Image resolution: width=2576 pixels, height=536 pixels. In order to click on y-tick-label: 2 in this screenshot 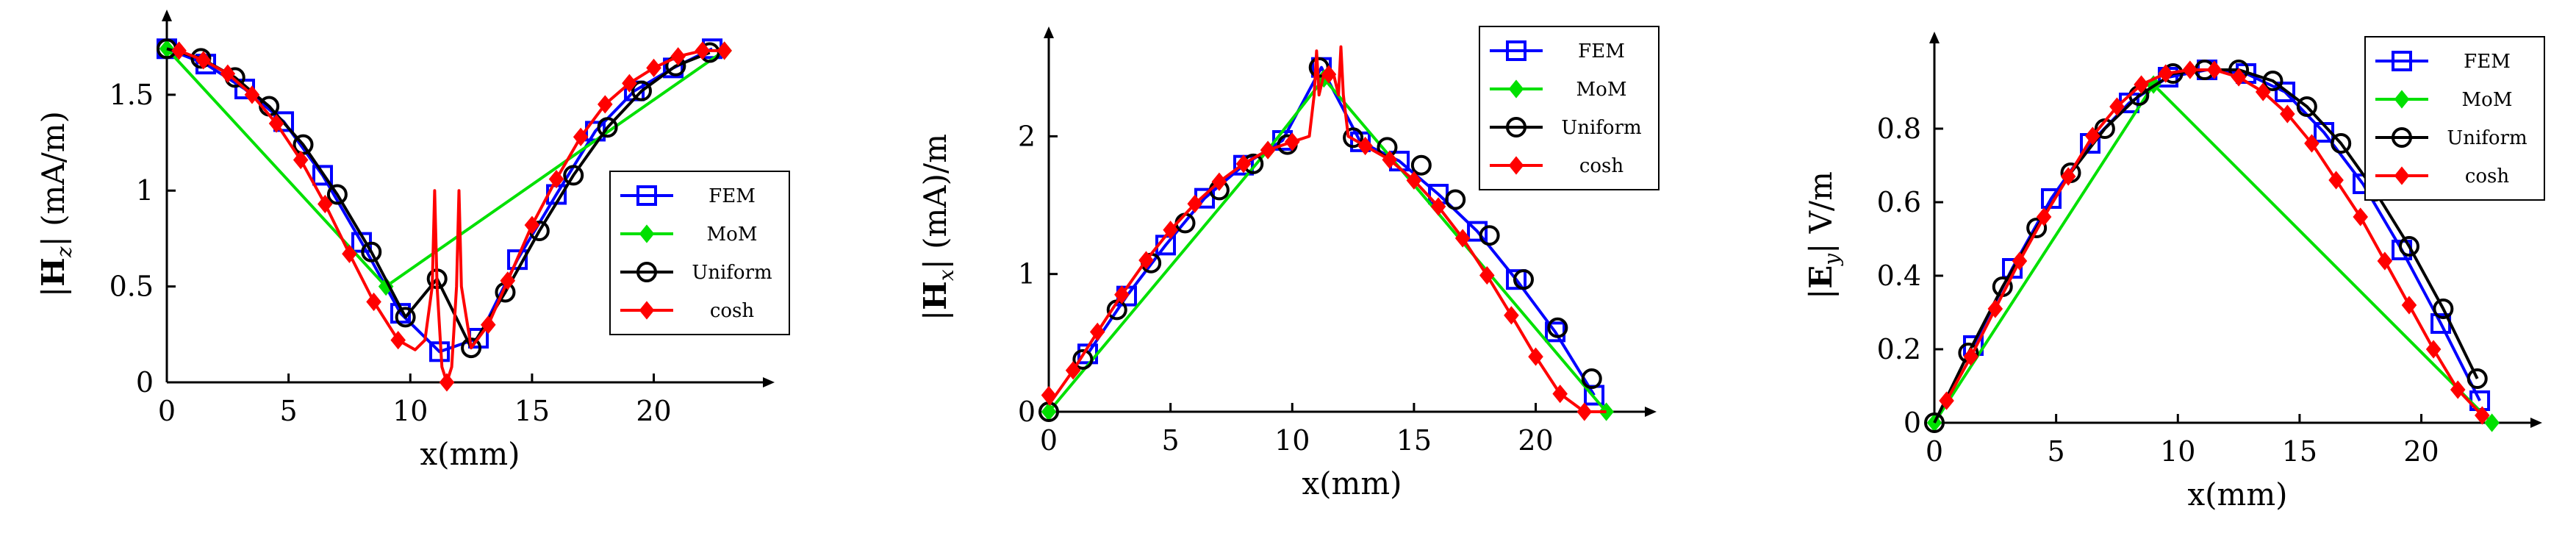, I will do `click(1027, 136)`.